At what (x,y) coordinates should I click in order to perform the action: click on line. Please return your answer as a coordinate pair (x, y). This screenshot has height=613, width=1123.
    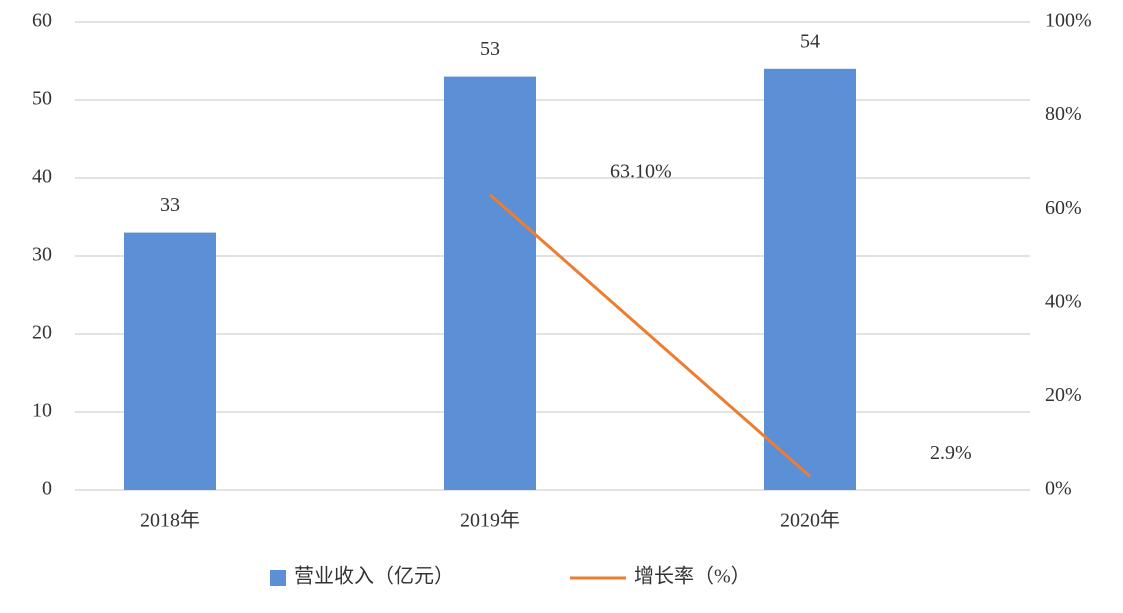
    Looking at the image, I should click on (650, 335).